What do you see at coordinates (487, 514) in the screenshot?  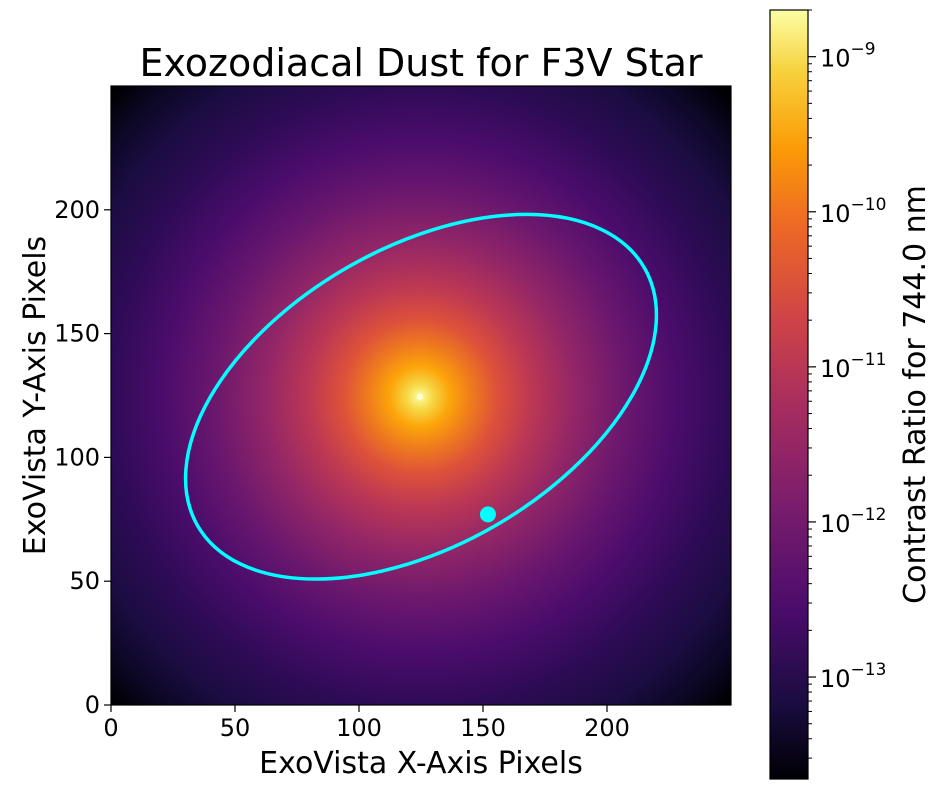 I see `planet-marker` at bounding box center [487, 514].